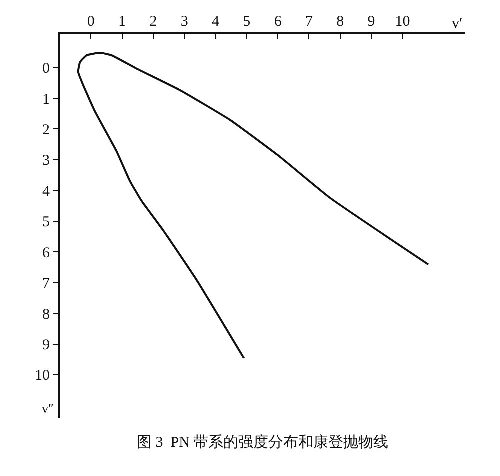 Image resolution: width=500 pixels, height=476 pixels. What do you see at coordinates (46, 100) in the screenshot?
I see `y-tick-label: 1` at bounding box center [46, 100].